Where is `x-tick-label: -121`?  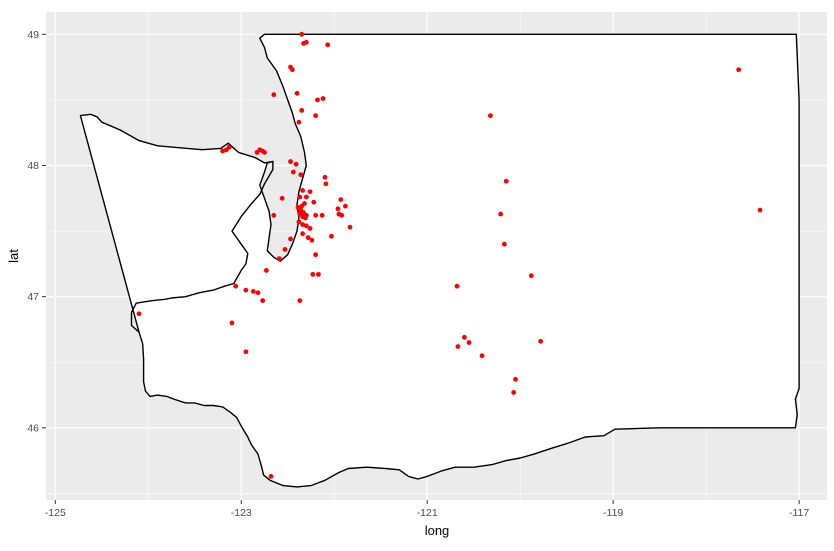 x-tick-label: -121 is located at coordinates (427, 513).